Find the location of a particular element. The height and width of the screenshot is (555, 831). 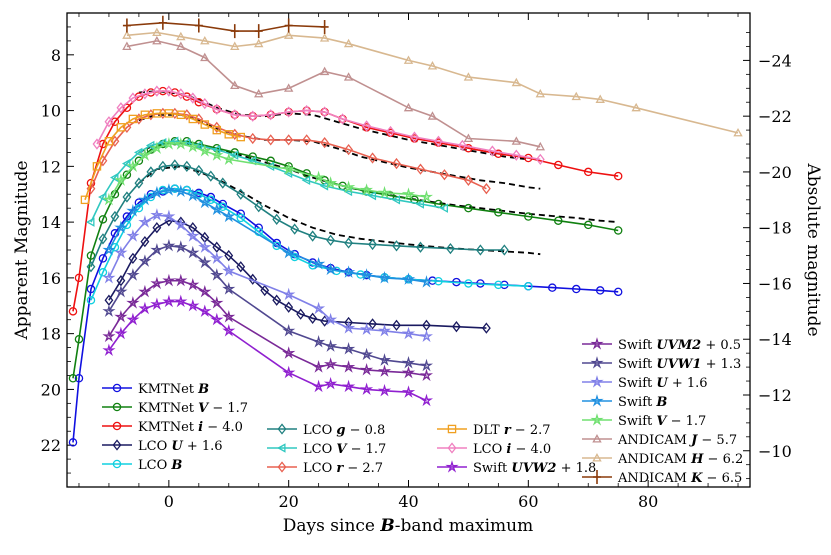

legend-entry: Swift UVM2 + 0.5 is located at coordinates (661, 345).